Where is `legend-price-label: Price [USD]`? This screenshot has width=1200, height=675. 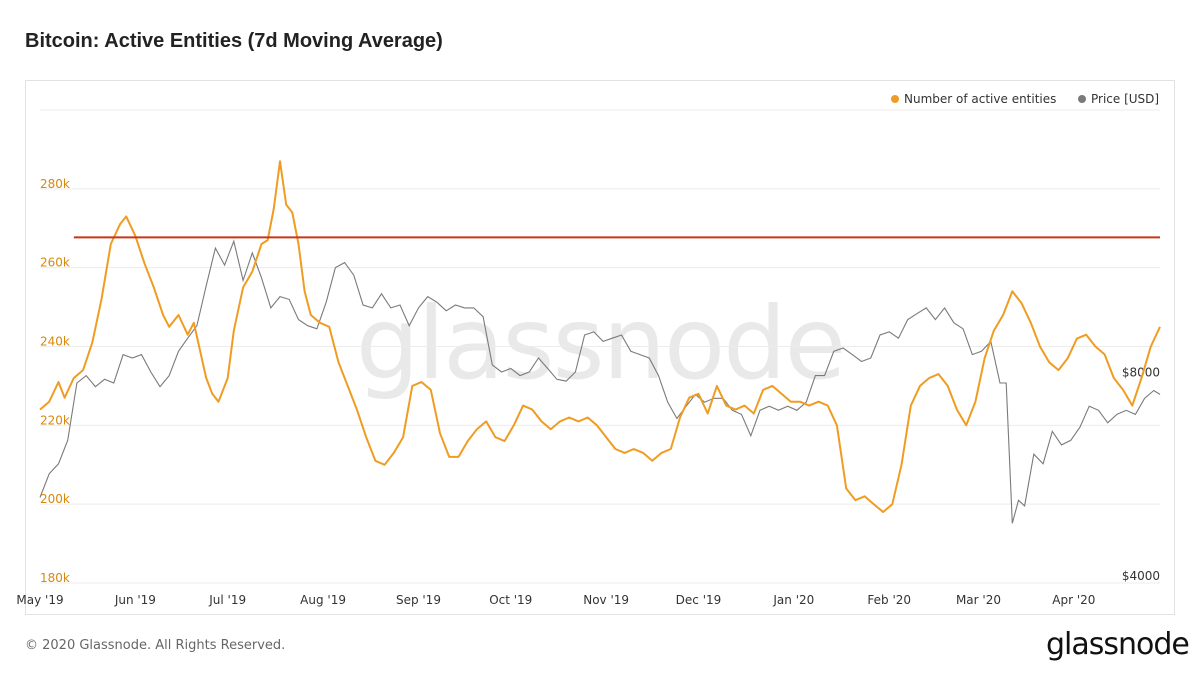 legend-price-label: Price [USD] is located at coordinates (1125, 99).